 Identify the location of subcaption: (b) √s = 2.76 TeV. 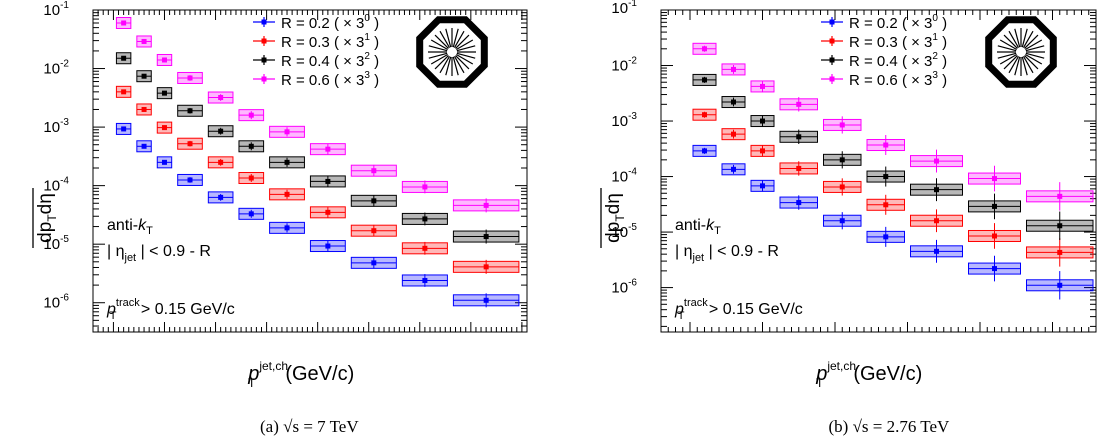
(890, 426).